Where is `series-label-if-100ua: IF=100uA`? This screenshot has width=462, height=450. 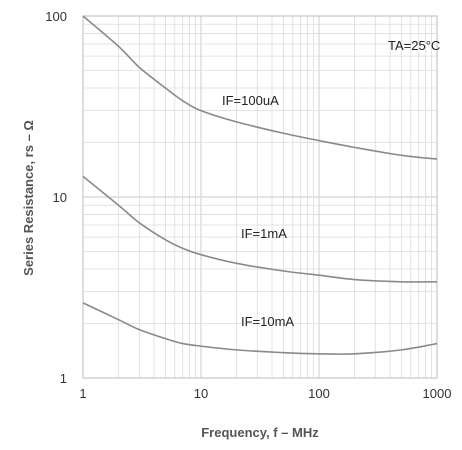
series-label-if-100ua: IF=100uA is located at coordinates (250, 100).